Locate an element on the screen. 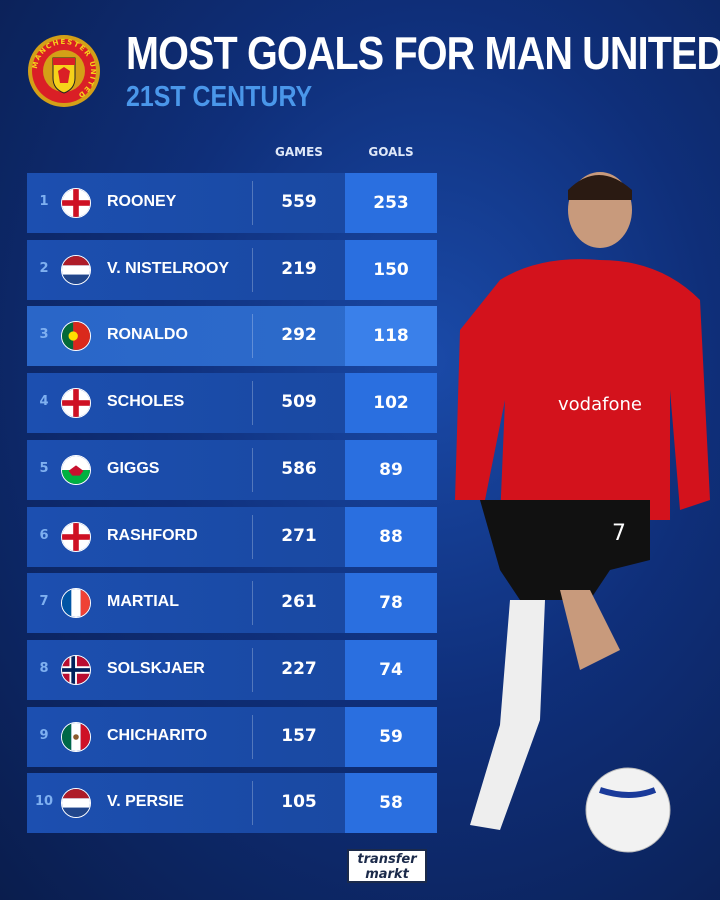 Image resolution: width=720 pixels, height=900 pixels. rank: 5 is located at coordinates (44, 468).